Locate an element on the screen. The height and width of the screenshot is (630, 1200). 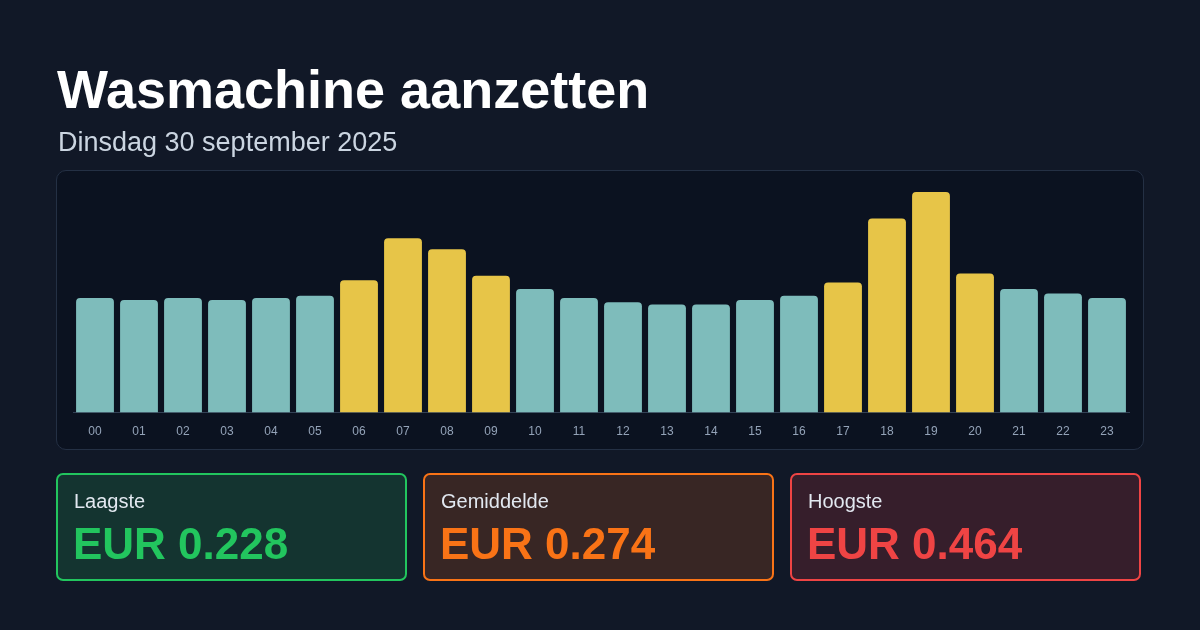
x-tick-label: 19 is located at coordinates (931, 431).